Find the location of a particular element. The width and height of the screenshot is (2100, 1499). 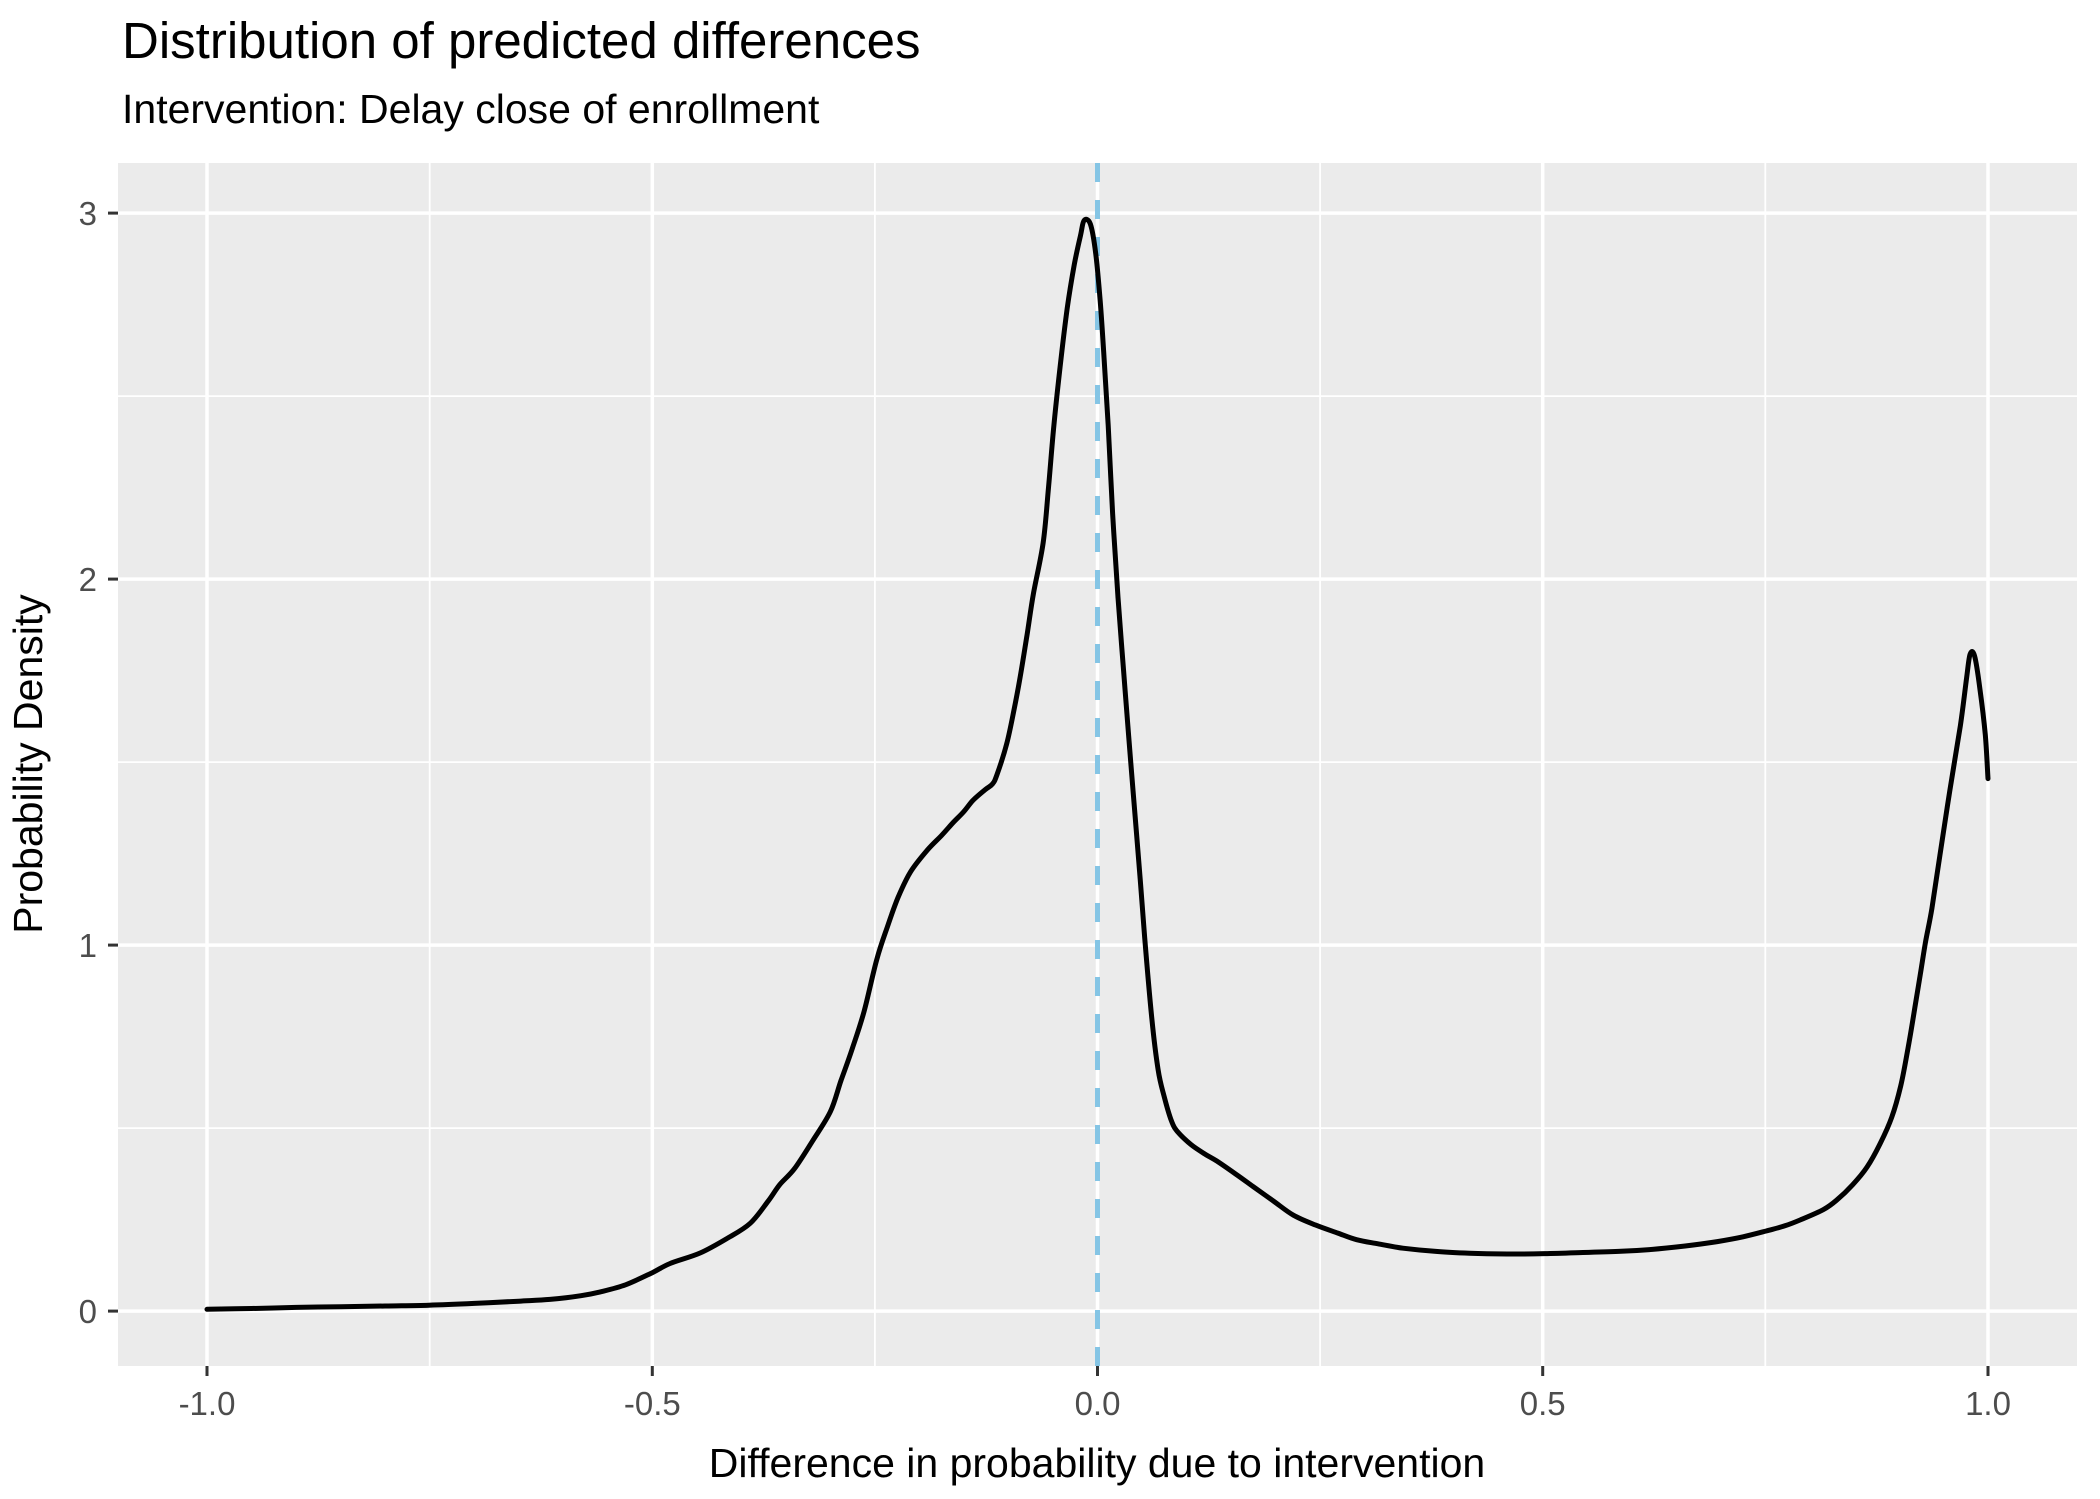

y-axis-title: Probability Density is located at coordinates (28, 764).